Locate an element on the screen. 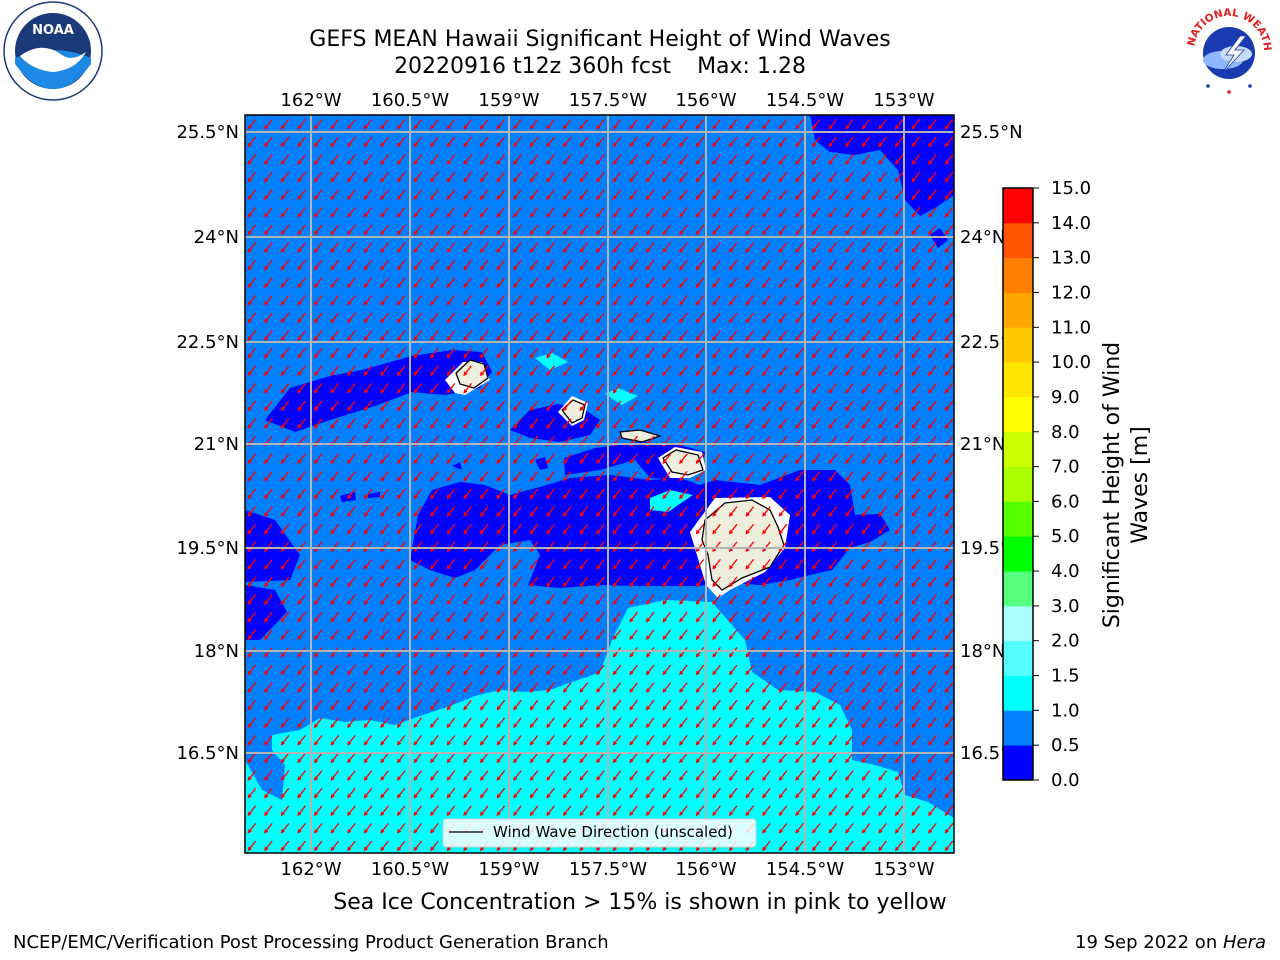  lon-top-0: 162°W is located at coordinates (310, 100).